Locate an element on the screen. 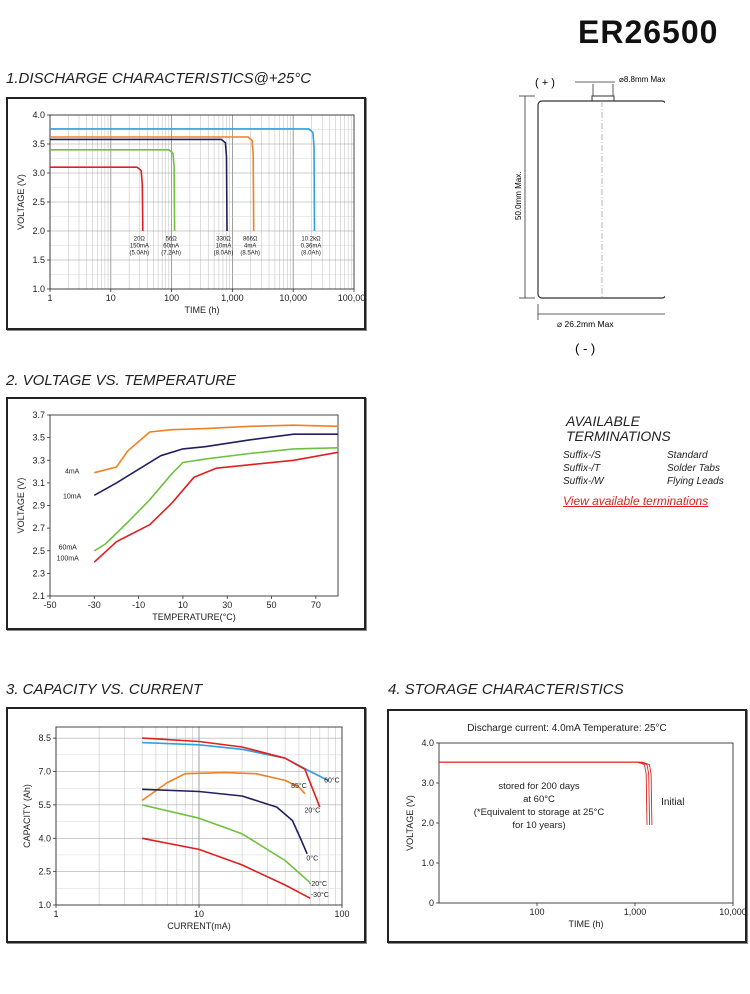 This screenshot has height=994, width=750. storage-annotation: (*Equivalent to storage at 25°C is located at coordinates (539, 812).